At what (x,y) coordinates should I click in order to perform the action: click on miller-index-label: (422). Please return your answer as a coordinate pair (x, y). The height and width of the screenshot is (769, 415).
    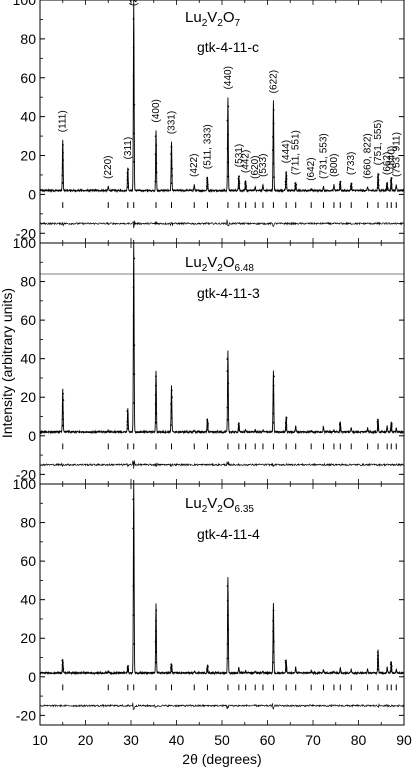
    Looking at the image, I should click on (194, 165).